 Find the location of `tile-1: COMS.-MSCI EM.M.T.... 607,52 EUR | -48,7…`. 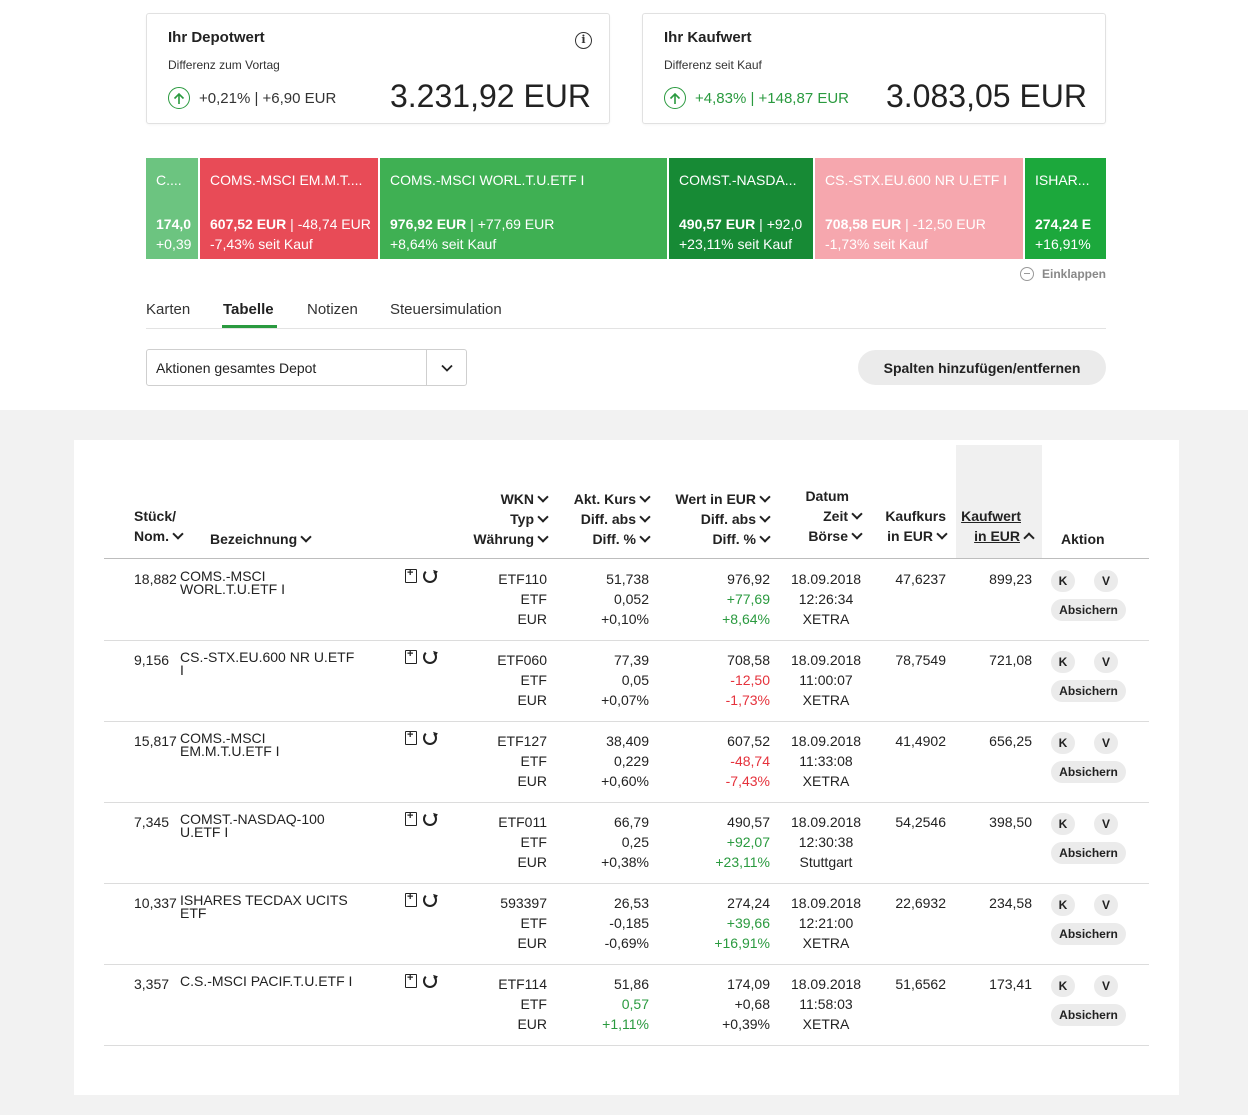

tile-1: COMS.-MSCI EM.M.T.... 607,52 EUR | -48,7… is located at coordinates (289, 208).